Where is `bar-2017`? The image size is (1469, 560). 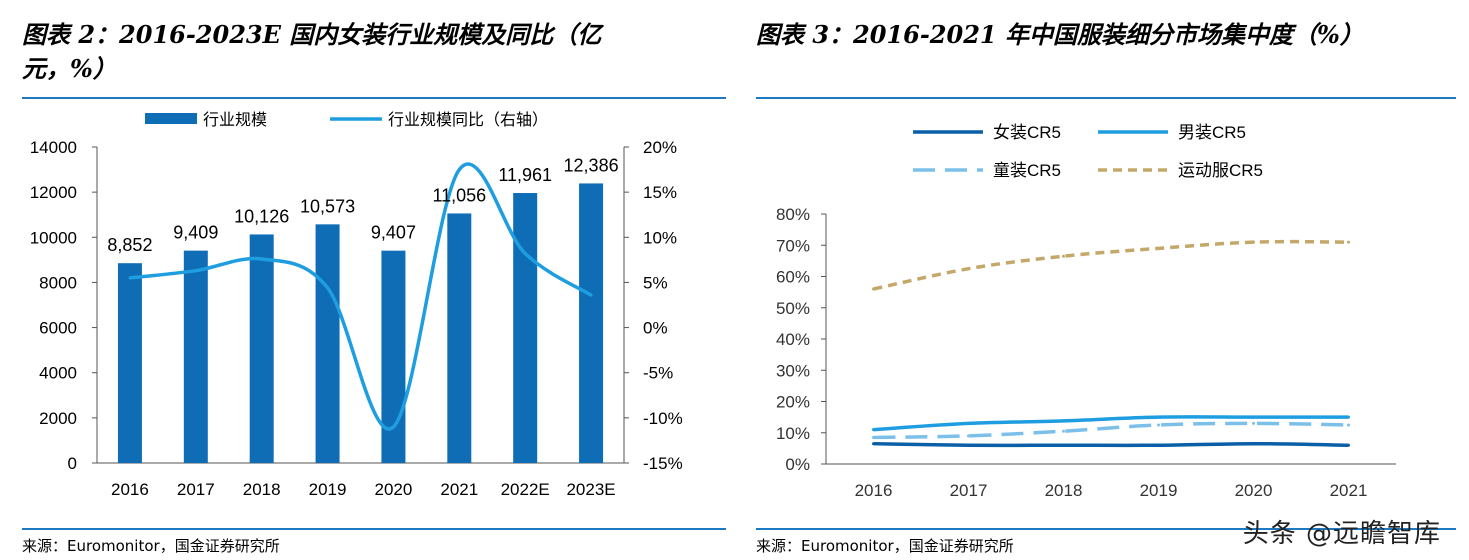
bar-2017 is located at coordinates (195, 356).